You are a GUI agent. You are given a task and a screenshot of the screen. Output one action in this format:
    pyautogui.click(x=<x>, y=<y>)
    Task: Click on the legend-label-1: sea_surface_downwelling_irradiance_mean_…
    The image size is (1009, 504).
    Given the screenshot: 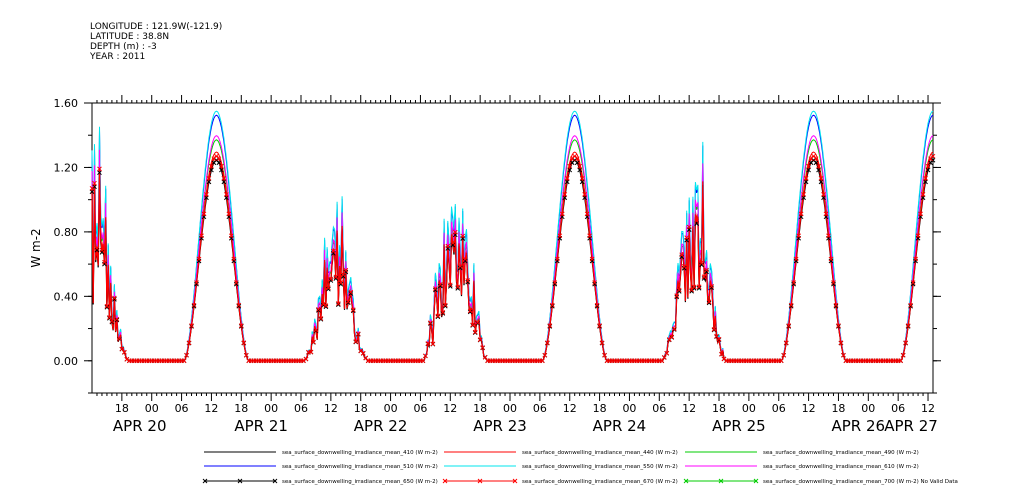 What is the action you would take?
    pyautogui.click(x=600, y=453)
    